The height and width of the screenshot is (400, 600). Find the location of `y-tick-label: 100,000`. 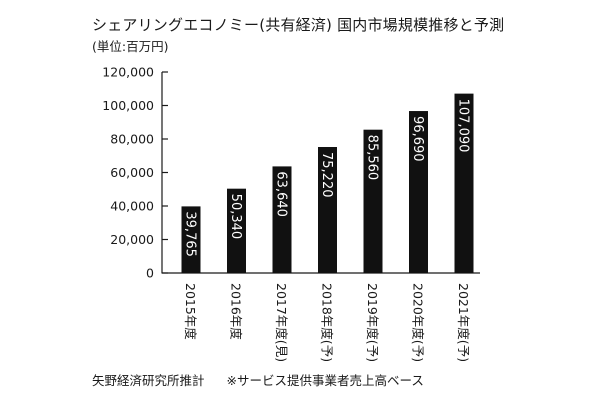

y-tick-label: 100,000 is located at coordinates (128, 105).